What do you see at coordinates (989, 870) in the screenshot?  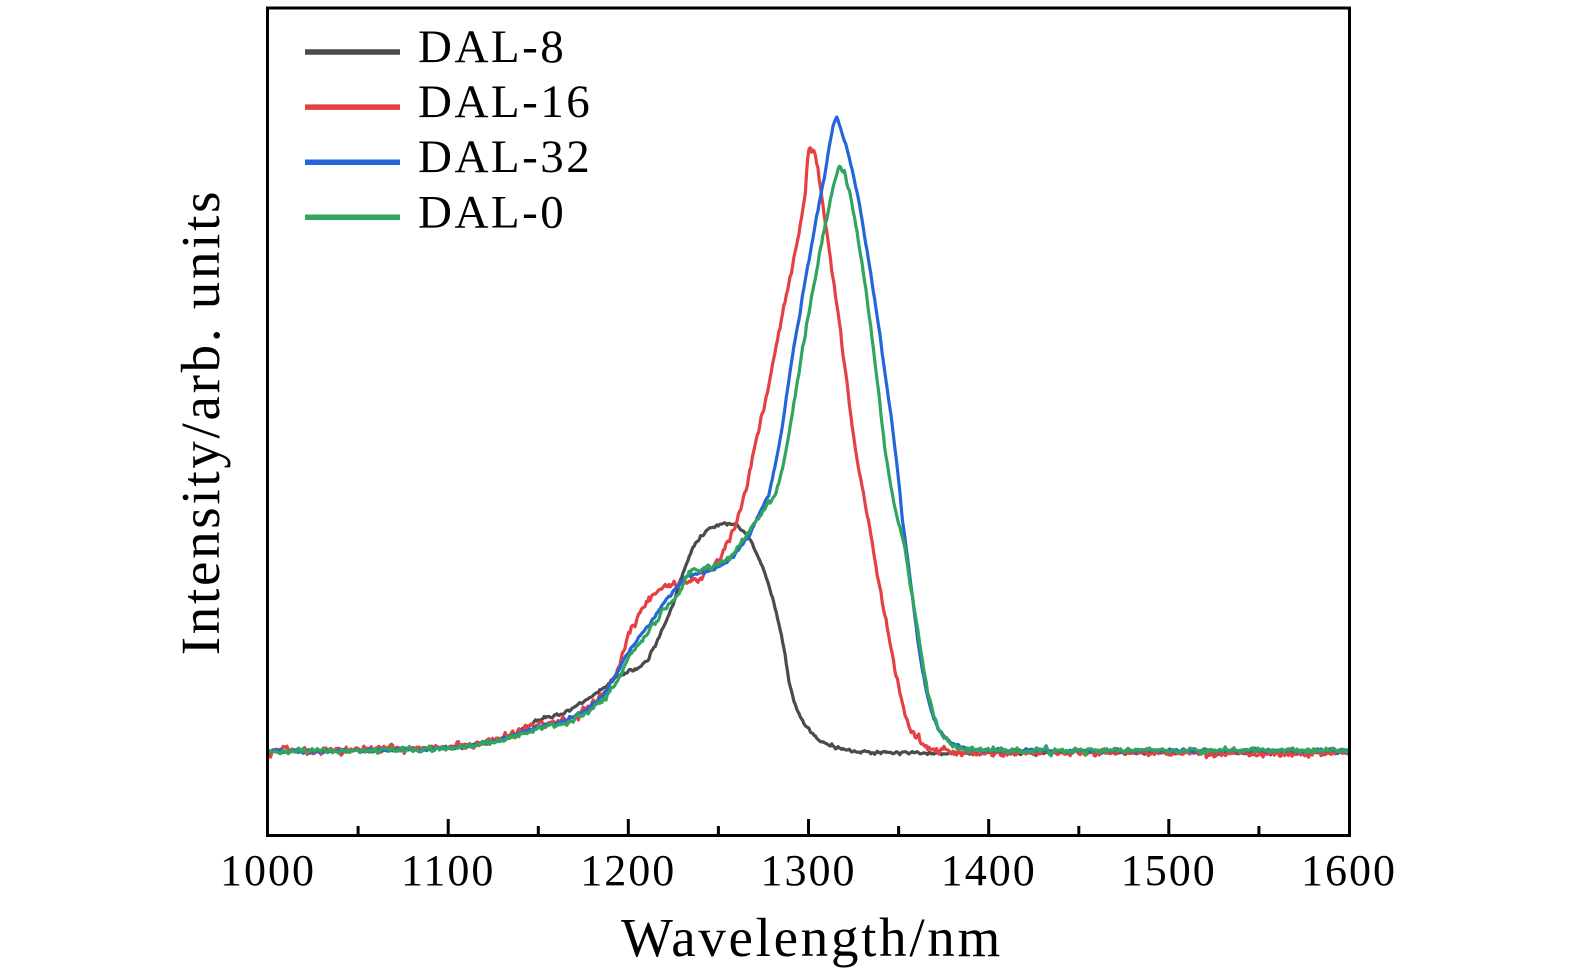 I see `svg-text: 1400` at bounding box center [989, 870].